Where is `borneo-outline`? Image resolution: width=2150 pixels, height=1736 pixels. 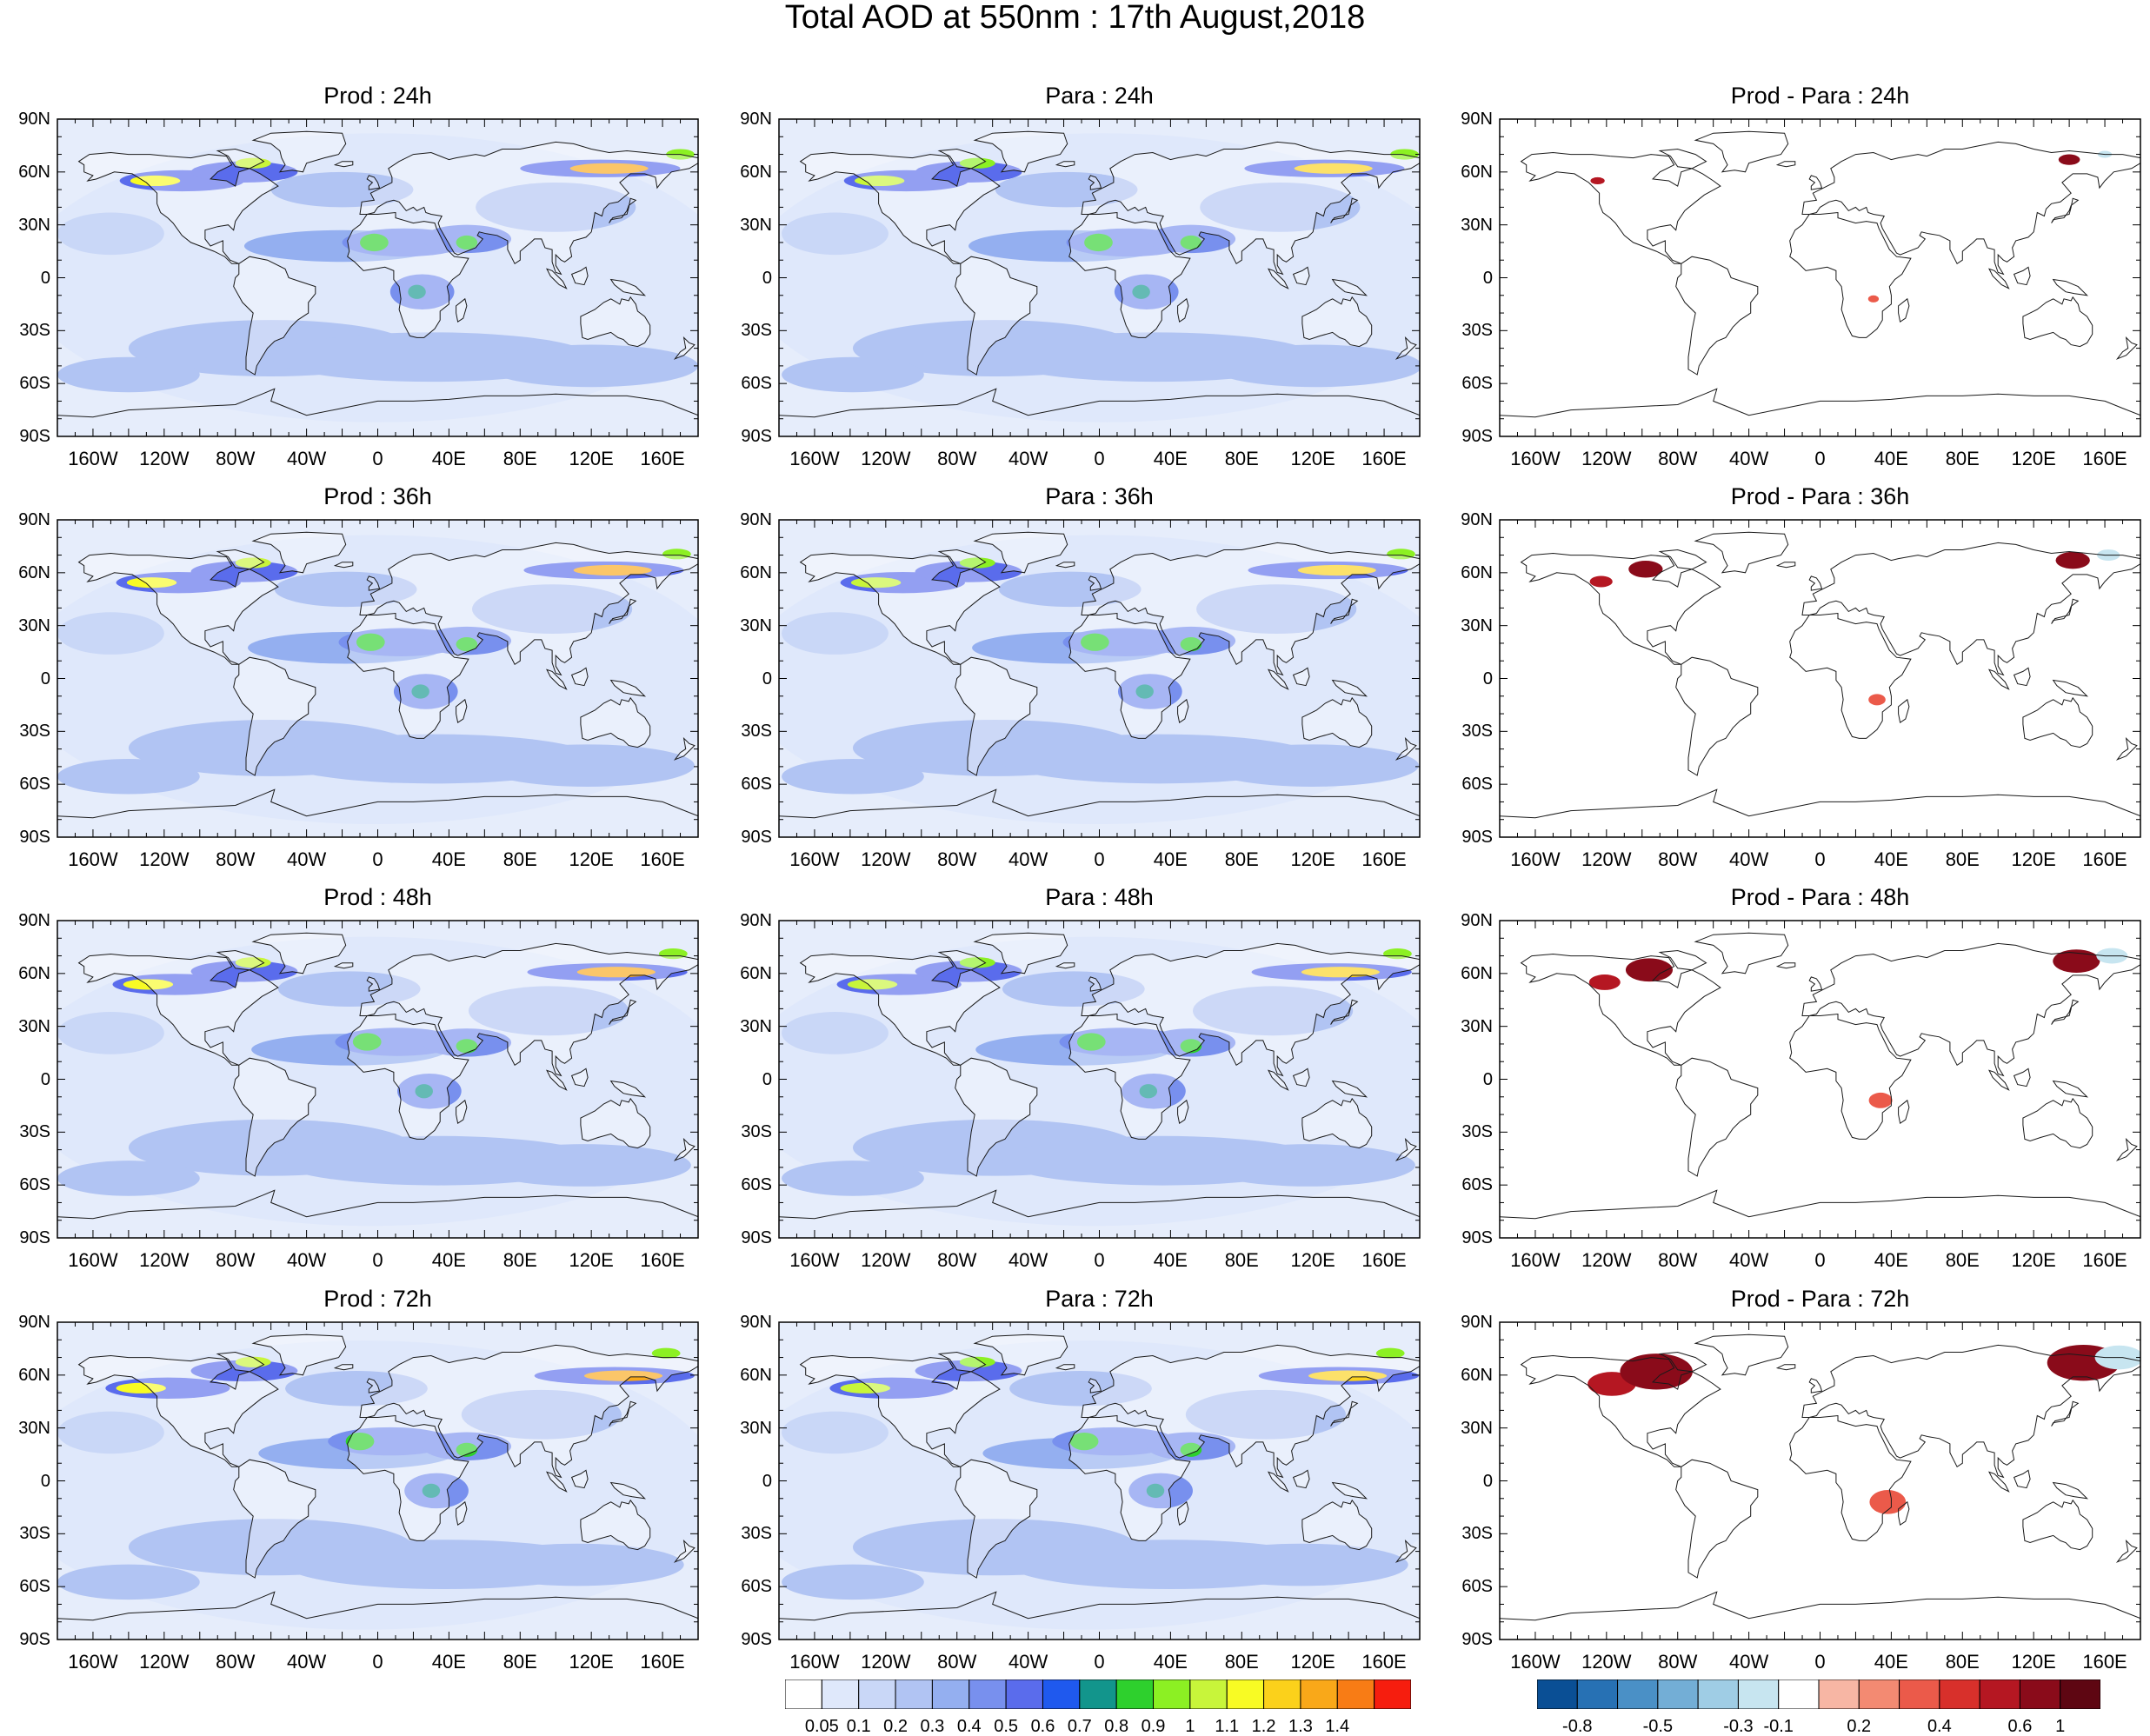 borneo-outline is located at coordinates (2022, 1479).